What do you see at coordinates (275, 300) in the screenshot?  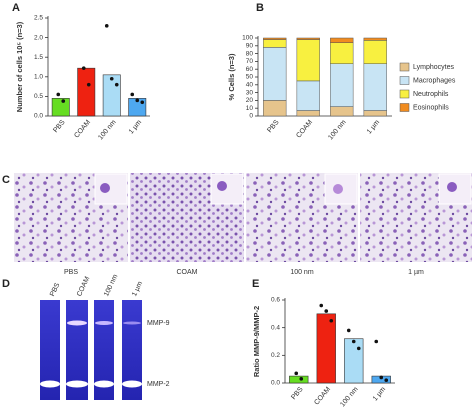 I see `y-tick-label: 0.6` at bounding box center [275, 300].